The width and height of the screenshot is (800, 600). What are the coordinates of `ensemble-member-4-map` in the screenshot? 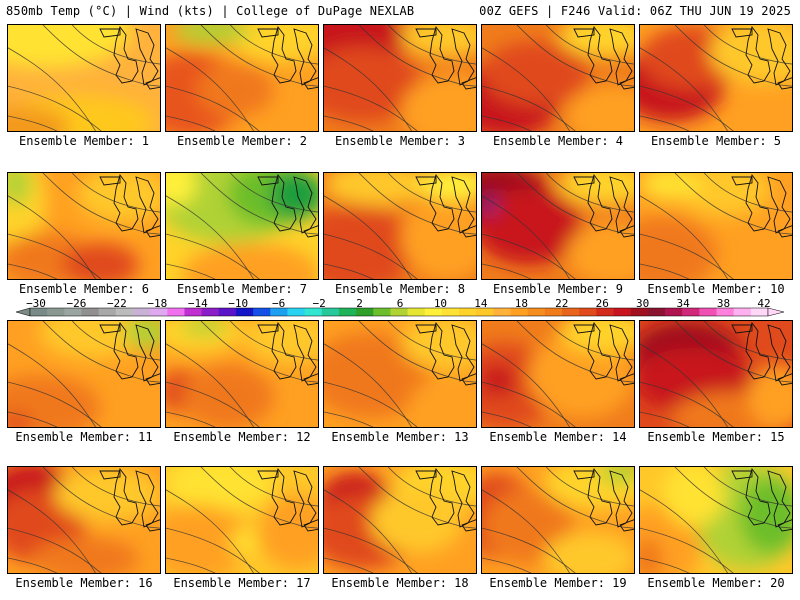 It's located at (558, 78).